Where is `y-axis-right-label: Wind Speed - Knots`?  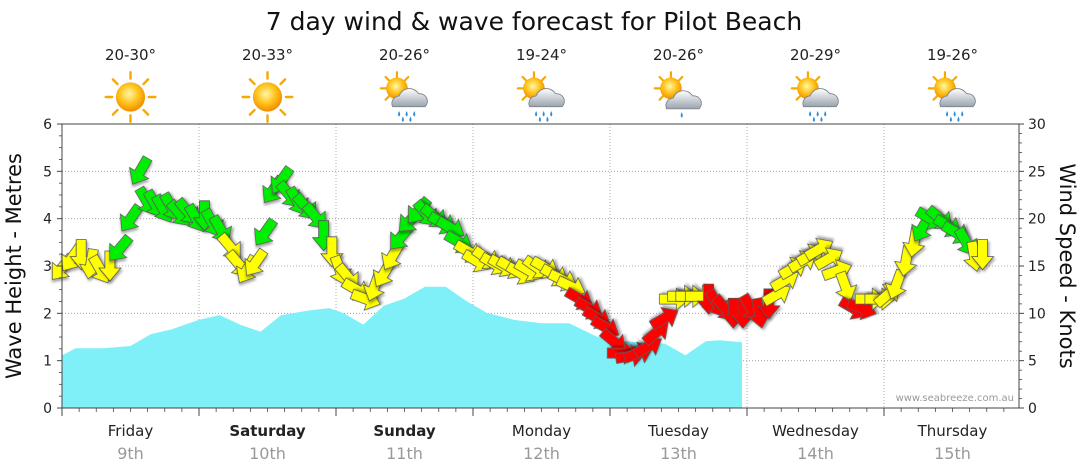 y-axis-right-label: Wind Speed - Knots is located at coordinates (1067, 265).